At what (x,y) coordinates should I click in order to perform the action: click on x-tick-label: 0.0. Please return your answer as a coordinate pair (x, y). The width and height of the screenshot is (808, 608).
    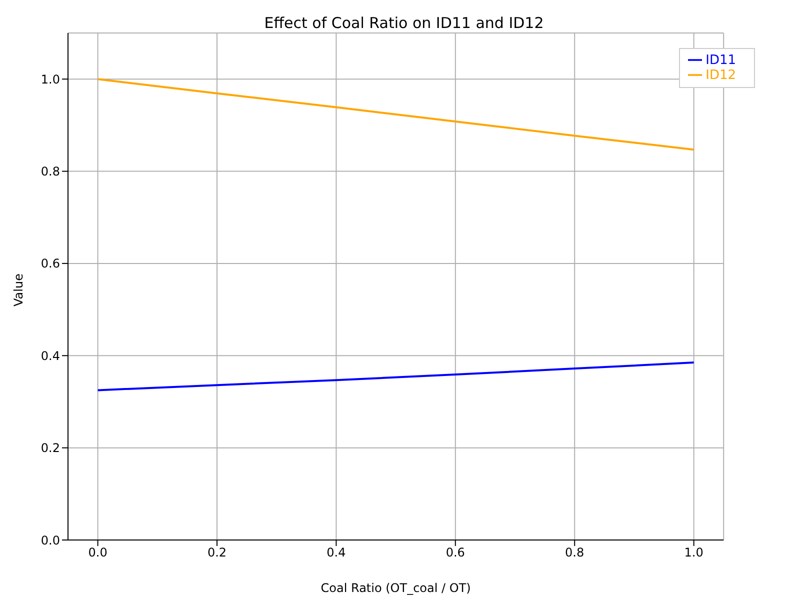
    Looking at the image, I should click on (98, 553).